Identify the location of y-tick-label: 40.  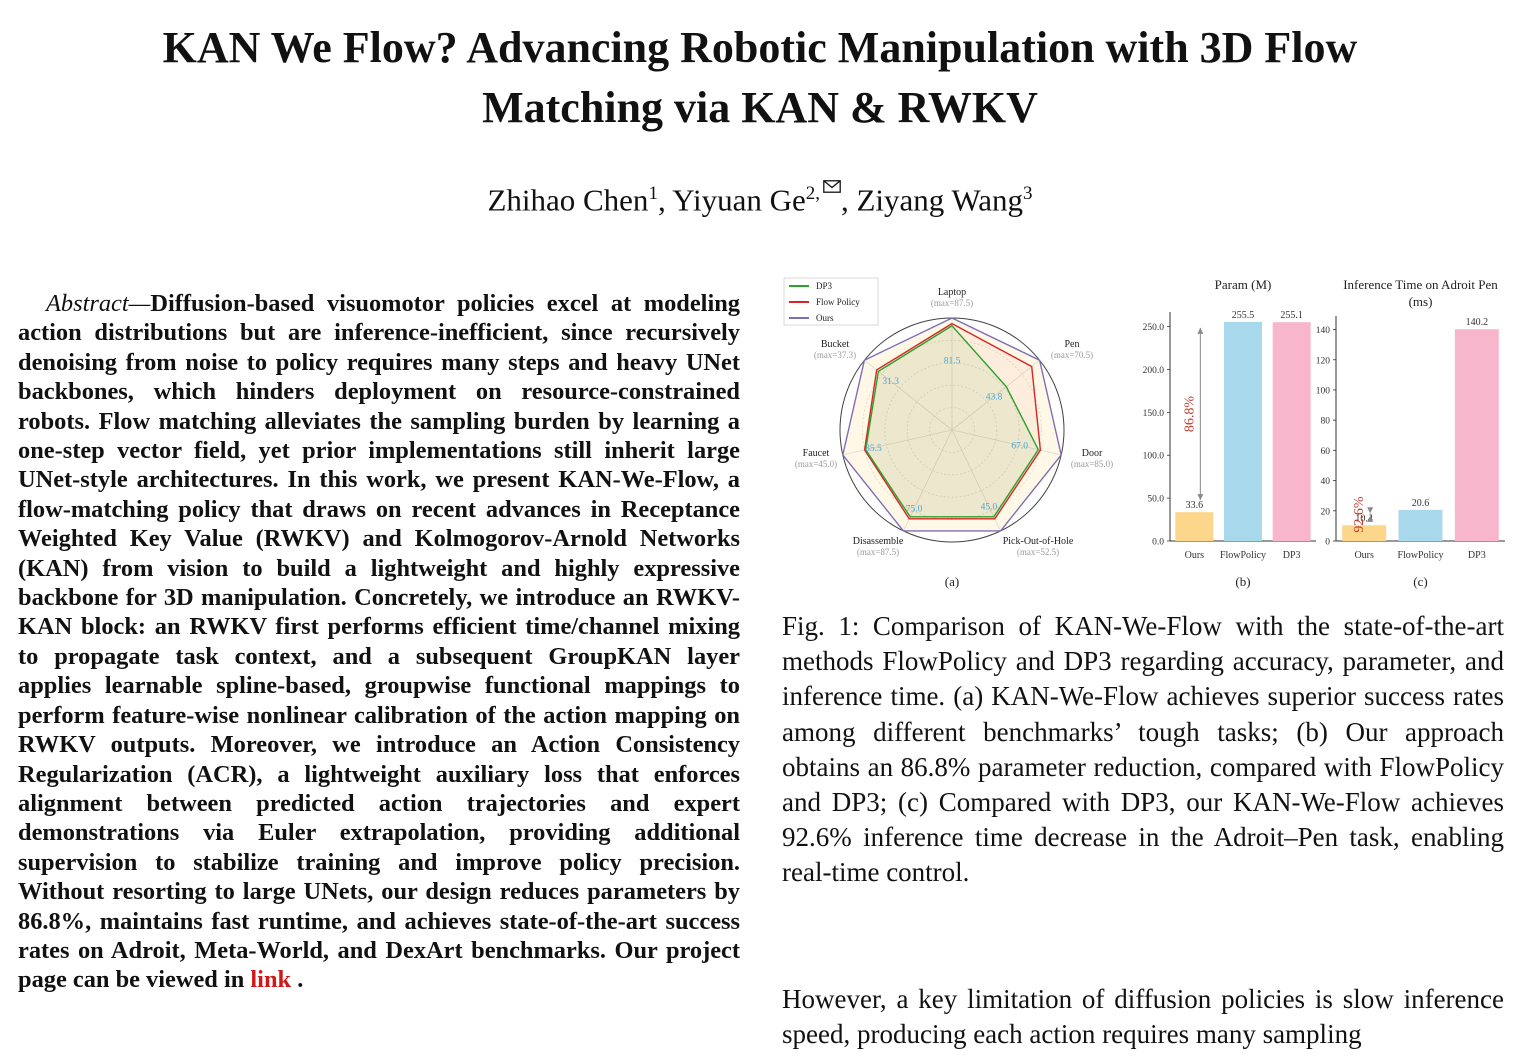
(1326, 482).